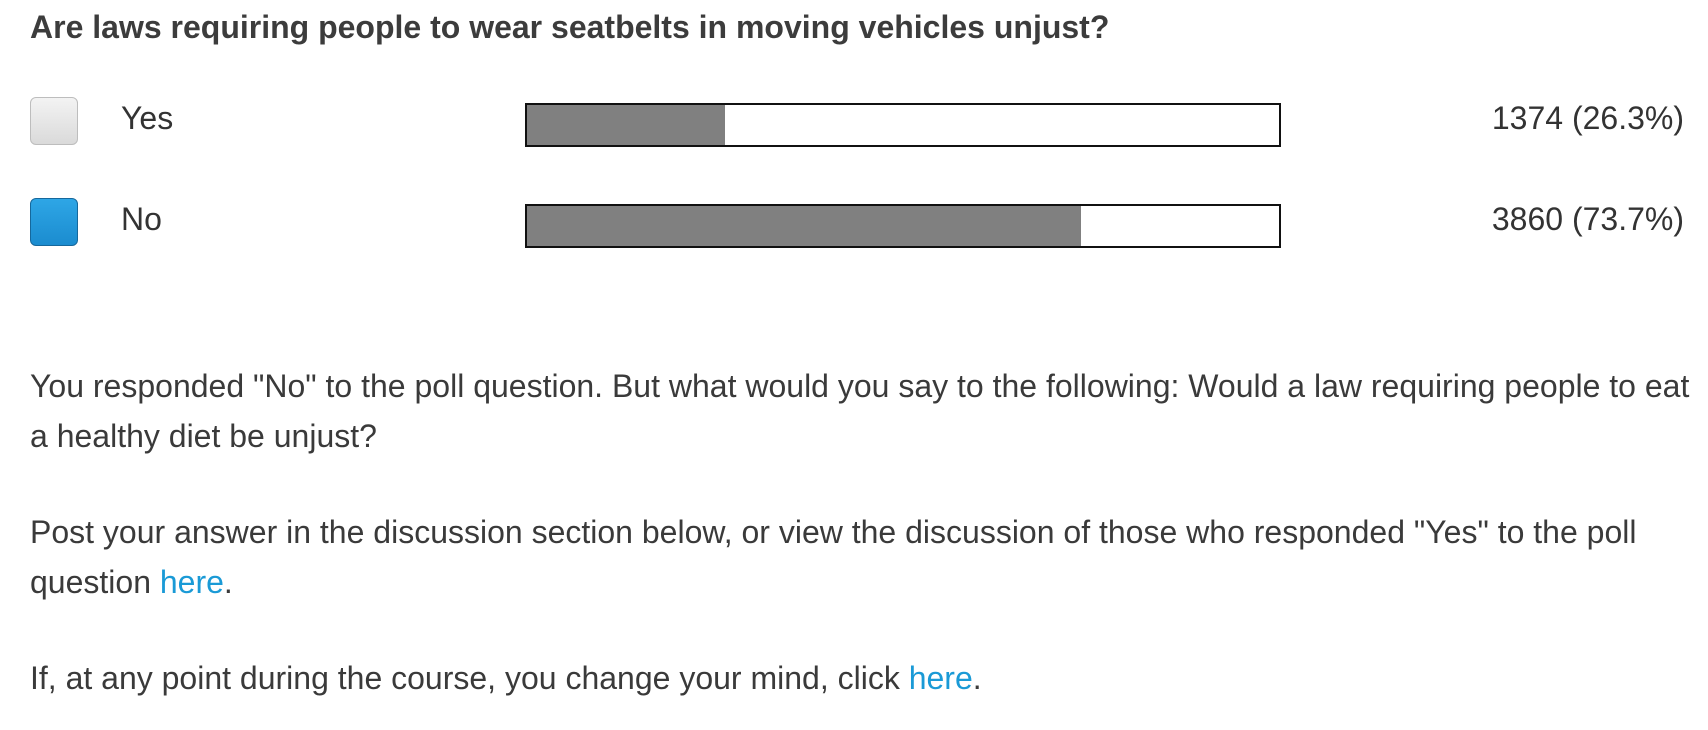 This screenshot has height=730, width=1708. I want to click on poll-option-yes: Yes 1374 (26.3%), so click(854, 120).